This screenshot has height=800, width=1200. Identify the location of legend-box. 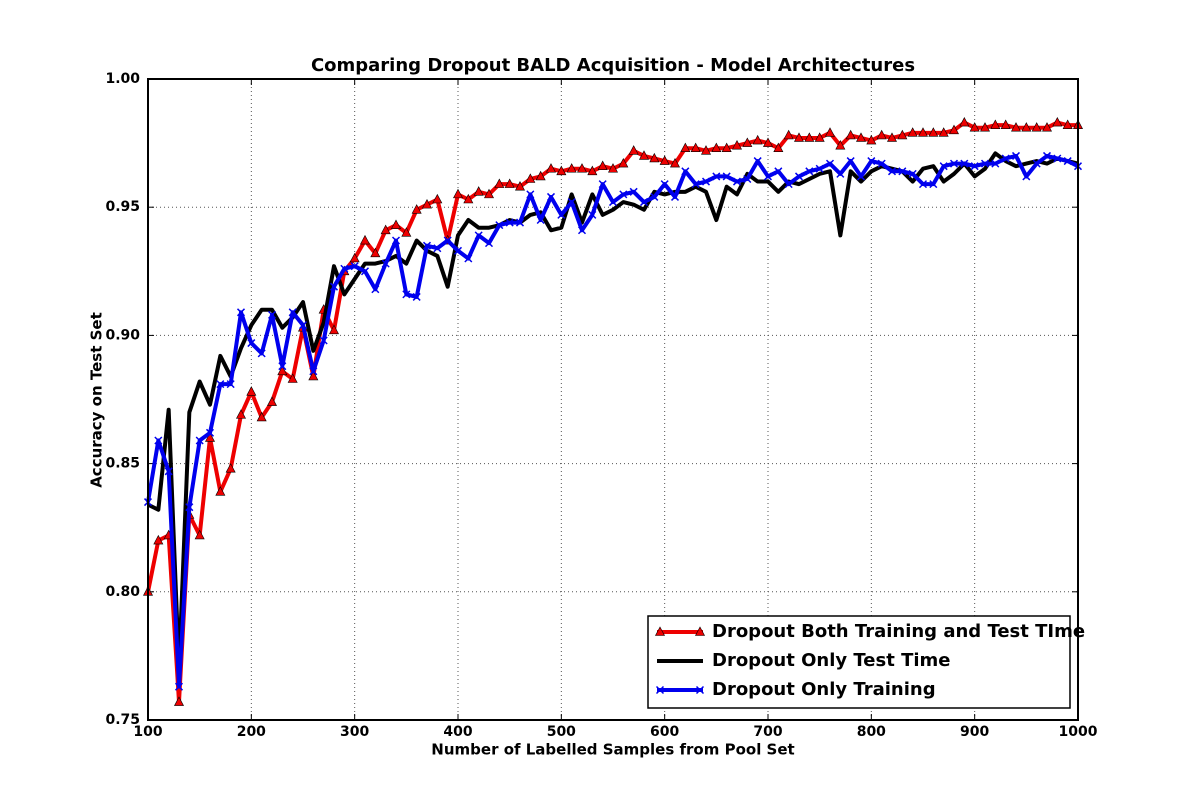
(859, 662).